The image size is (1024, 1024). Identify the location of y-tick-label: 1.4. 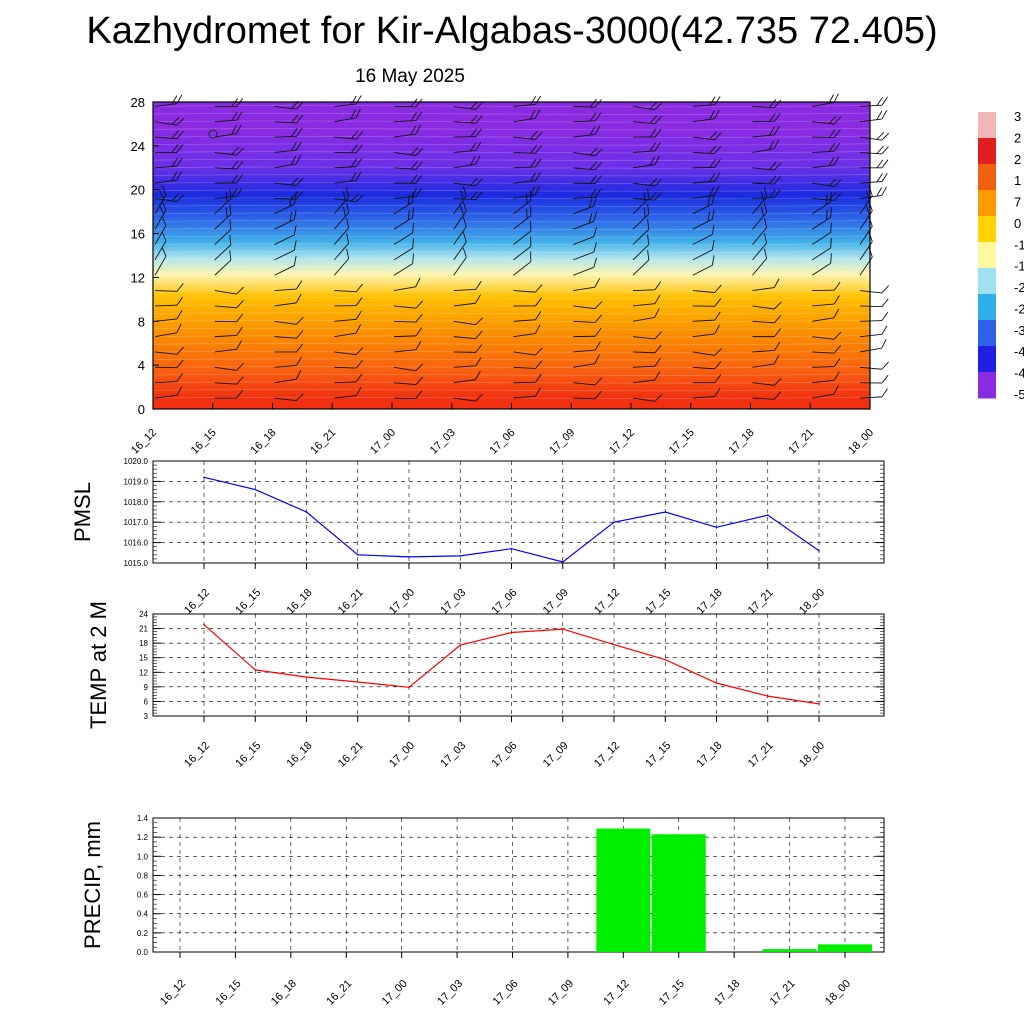
(143, 818).